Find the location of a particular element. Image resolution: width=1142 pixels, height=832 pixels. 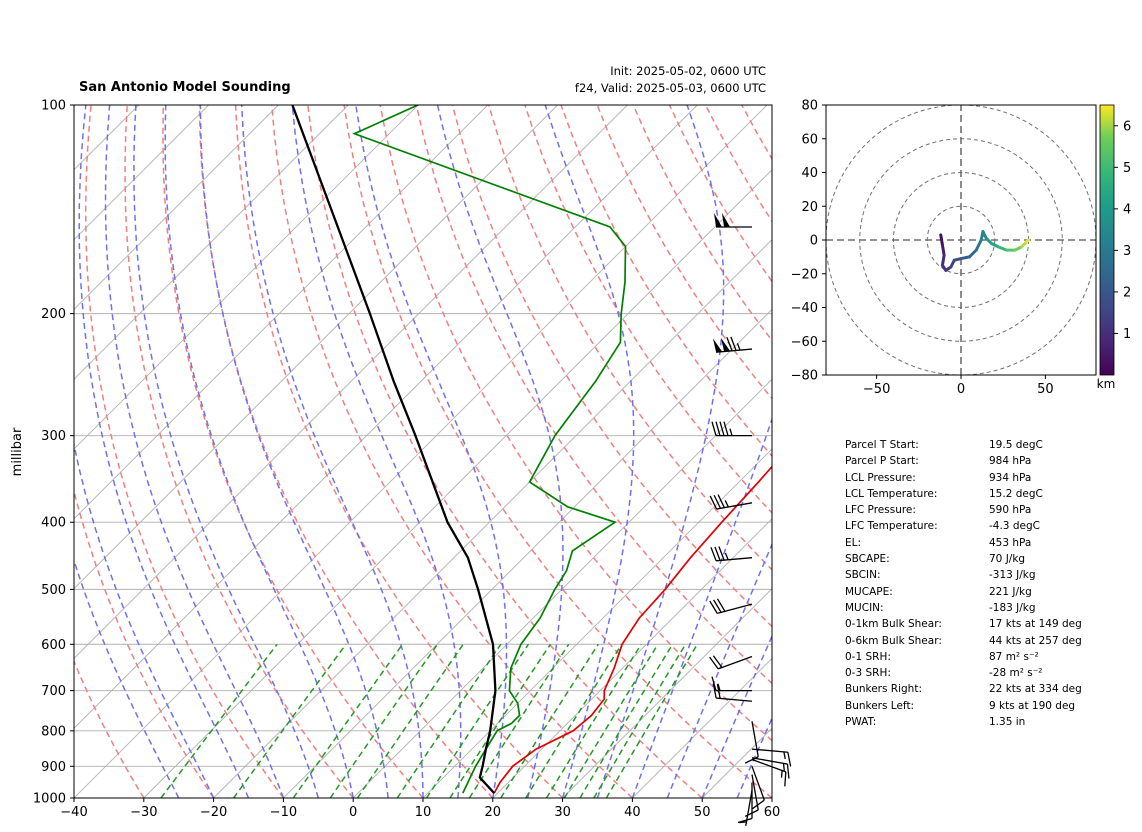

x-tick-label: 60 is located at coordinates (772, 812).